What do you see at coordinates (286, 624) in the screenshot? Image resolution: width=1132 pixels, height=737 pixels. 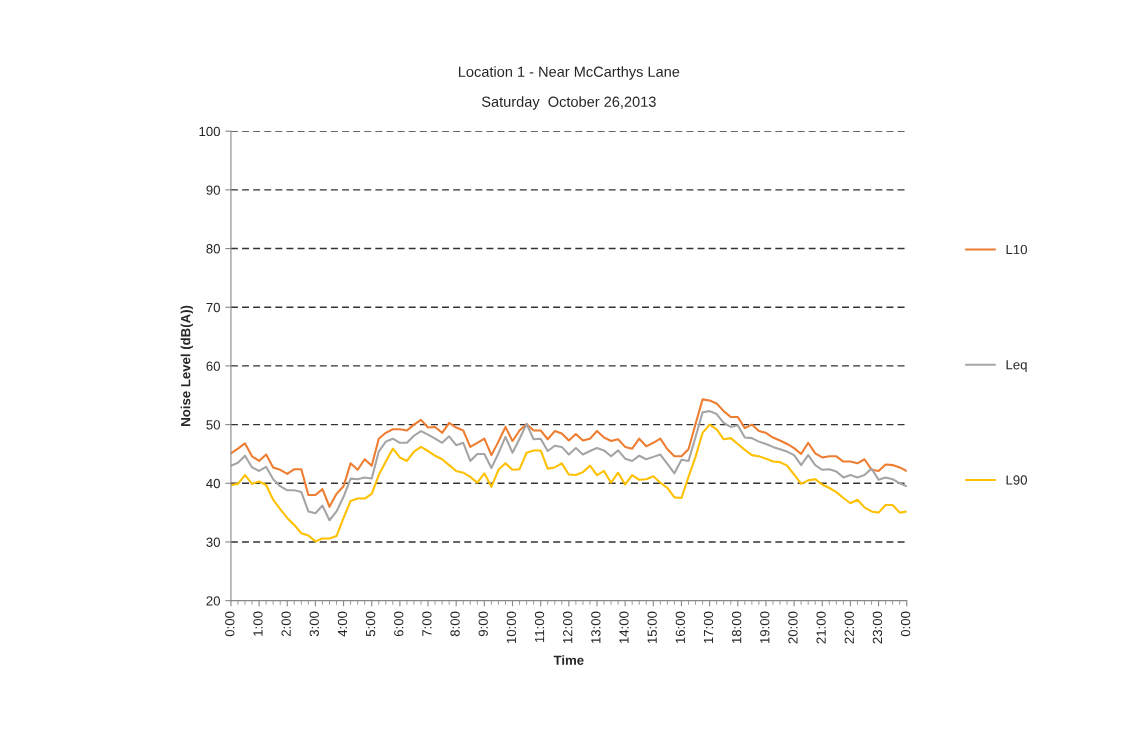 I see `x-tick-label: 2:00` at bounding box center [286, 624].